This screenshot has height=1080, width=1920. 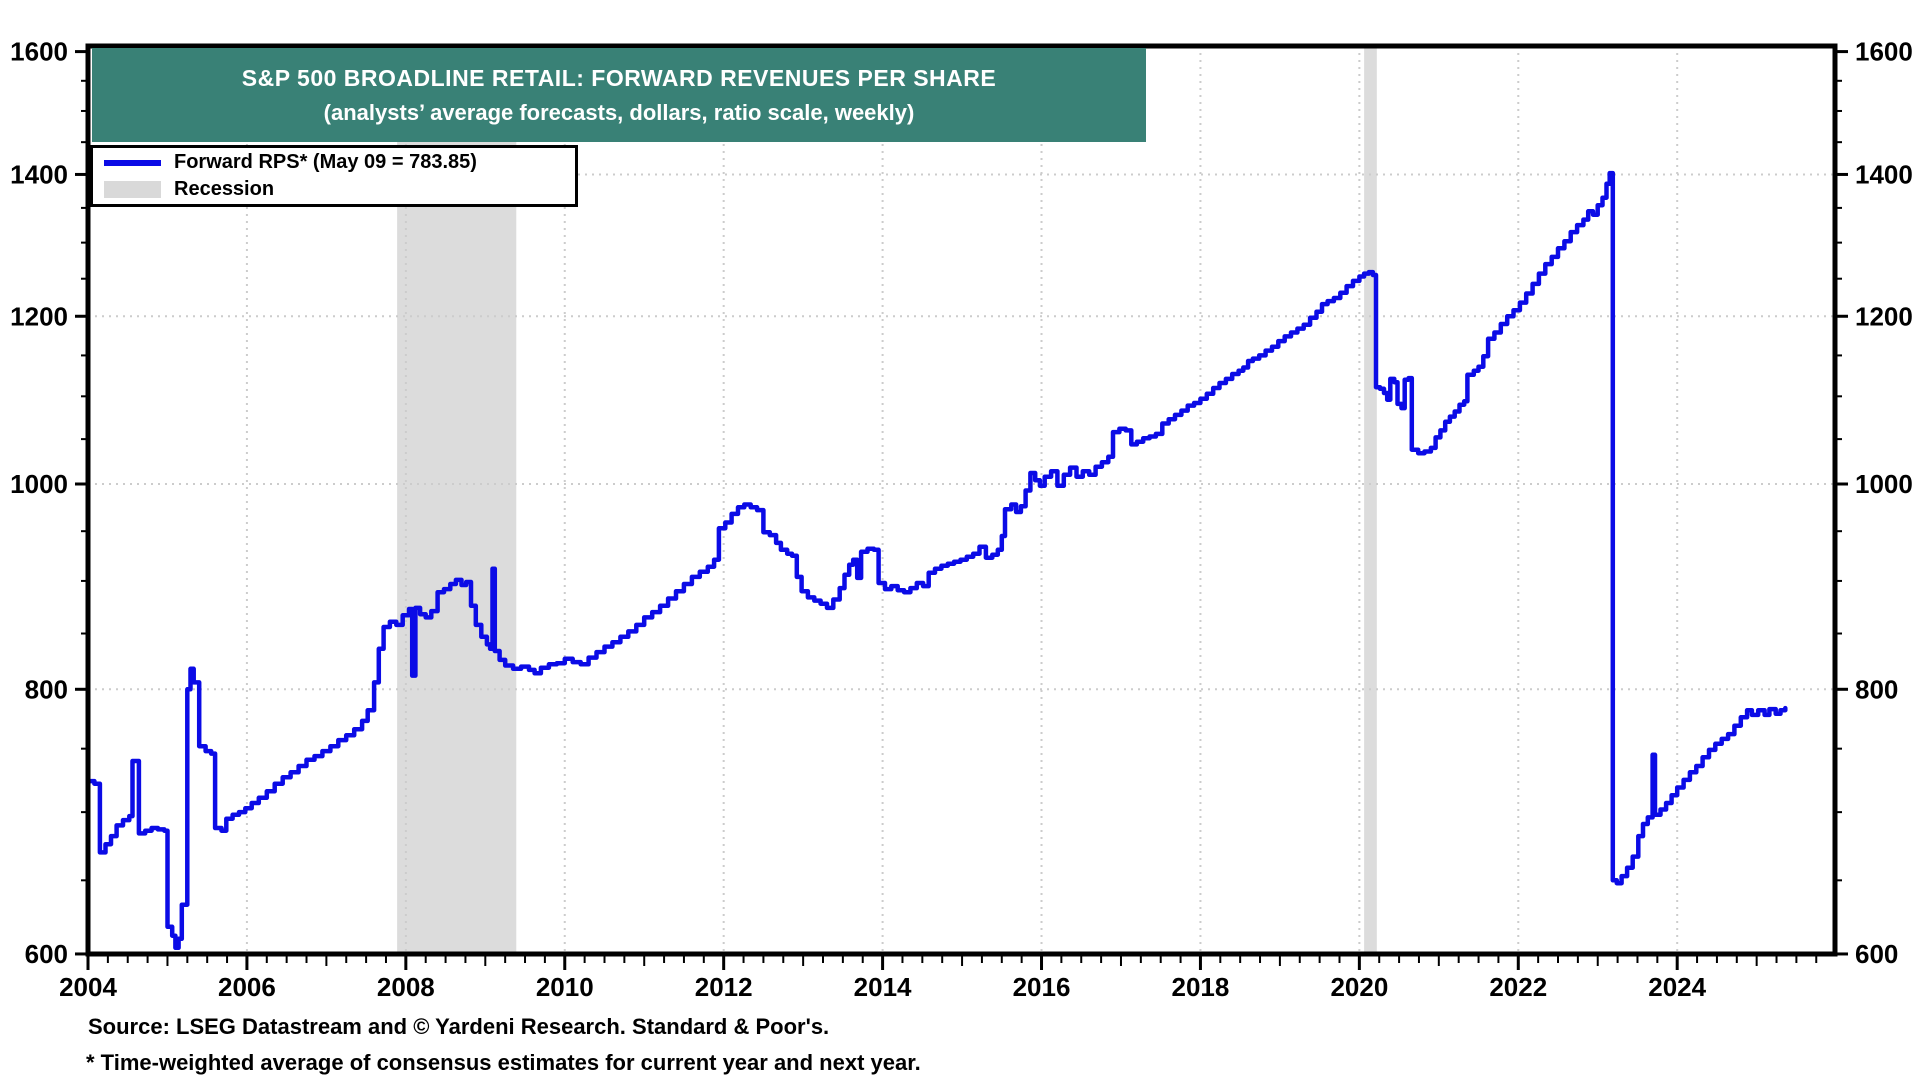 What do you see at coordinates (132, 189) in the screenshot?
I see `recession-swatch` at bounding box center [132, 189].